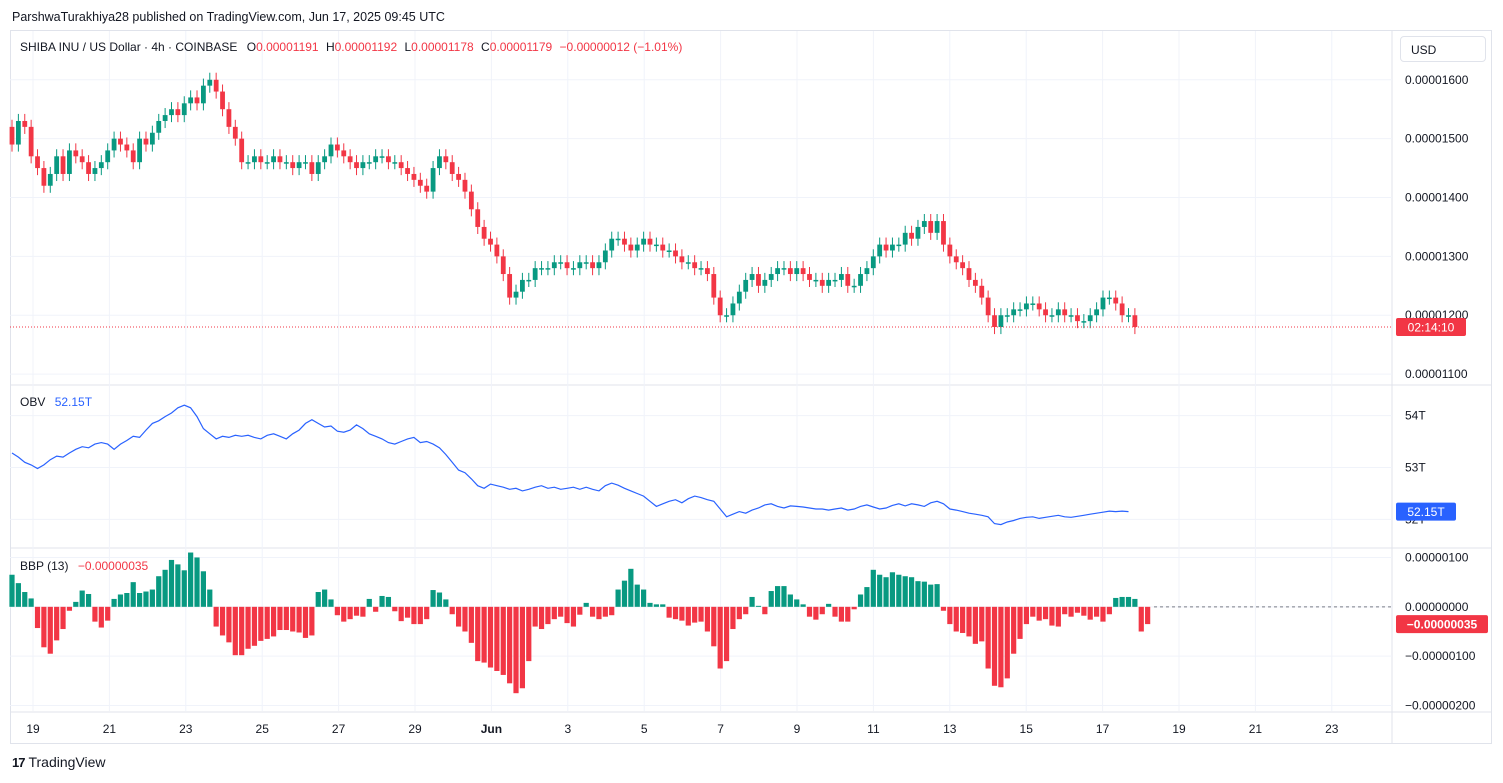  Describe the element at coordinates (442, 47) in the screenshot. I see `low-value: 0.00001178` at that location.